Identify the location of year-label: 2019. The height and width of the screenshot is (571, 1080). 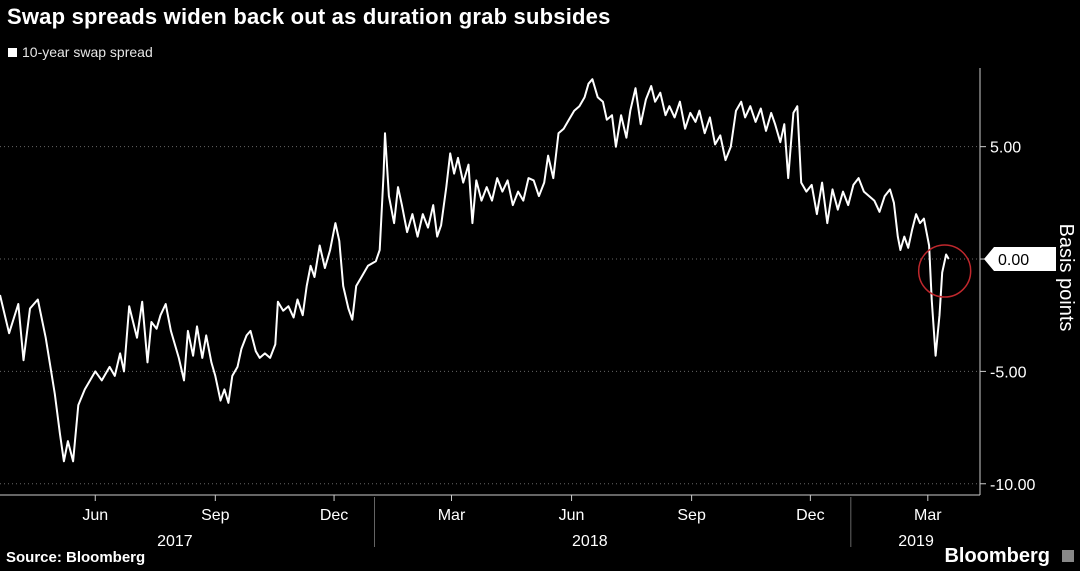
(916, 541).